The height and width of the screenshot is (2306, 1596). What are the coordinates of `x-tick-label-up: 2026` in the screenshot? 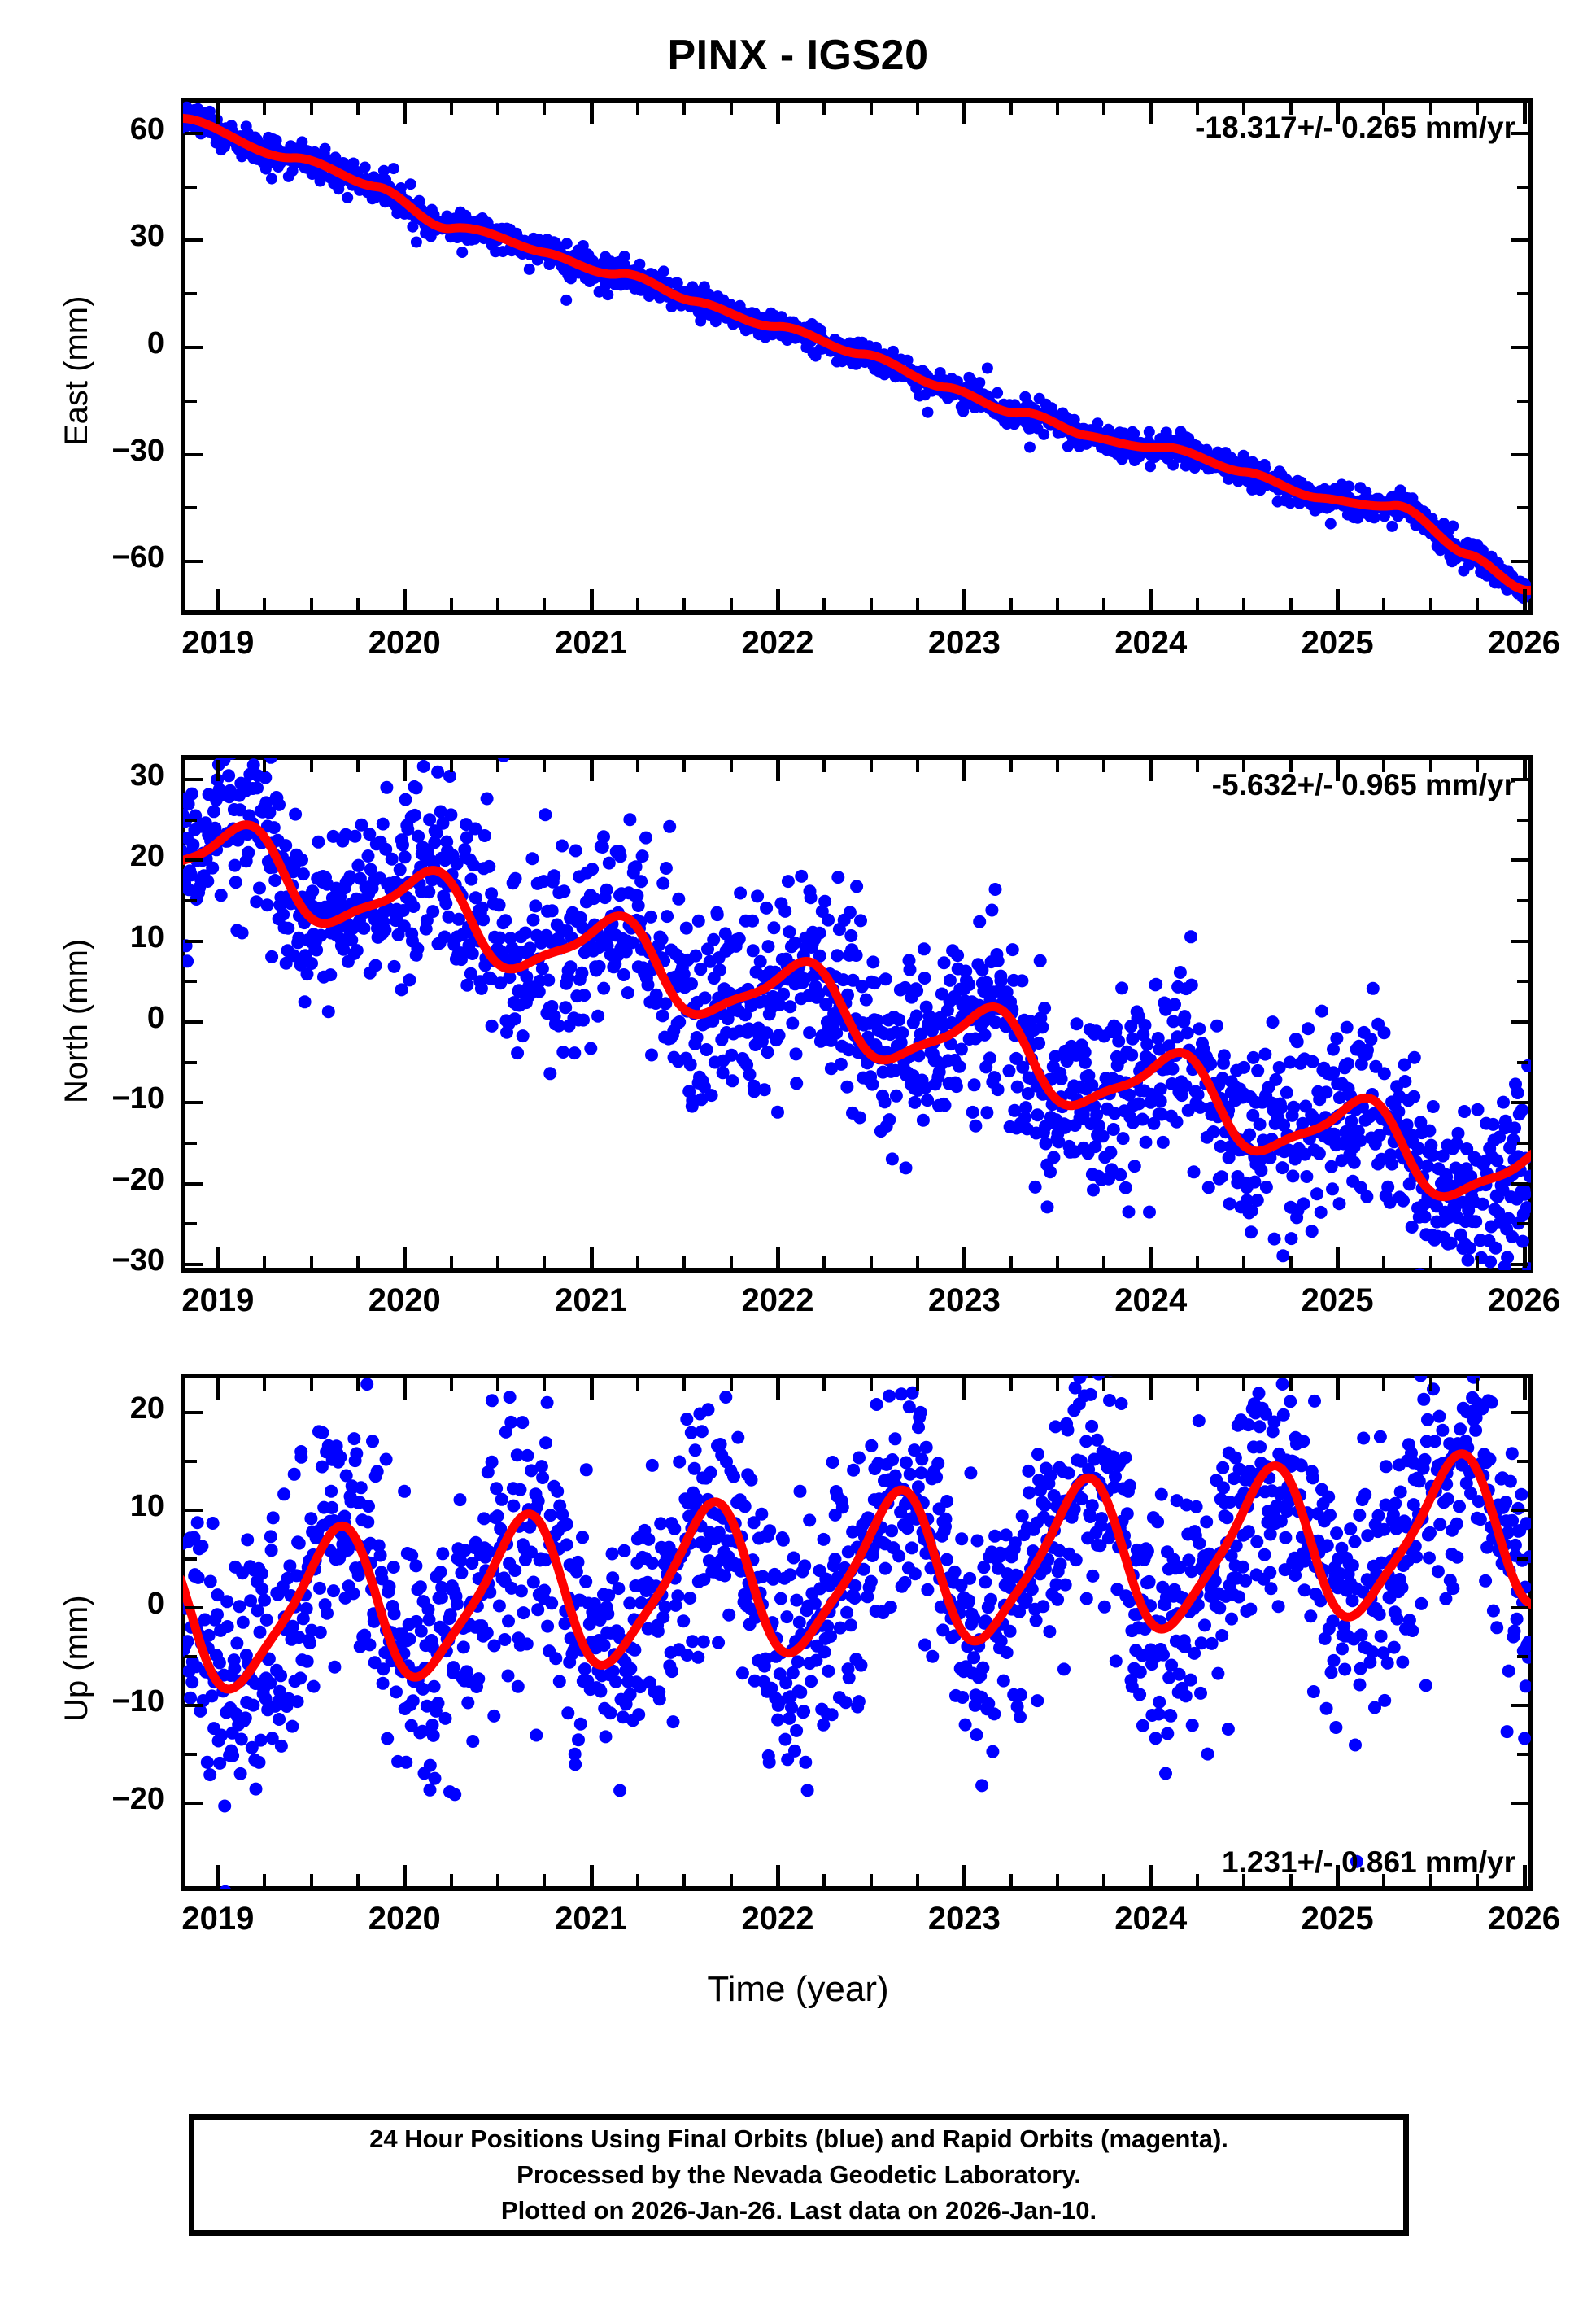 It's located at (1524, 1919).